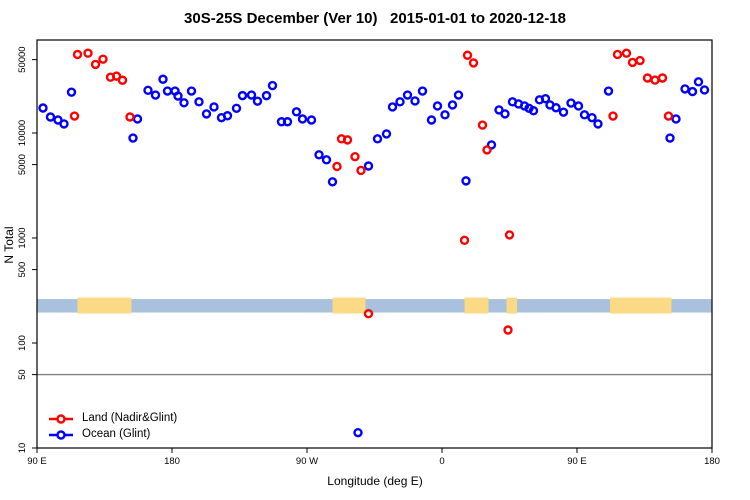 This screenshot has height=500, width=750. I want to click on legend-marker-land-icon, so click(61, 418).